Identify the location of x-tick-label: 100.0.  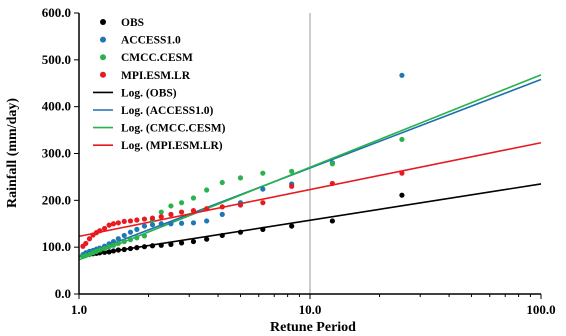
(540, 309).